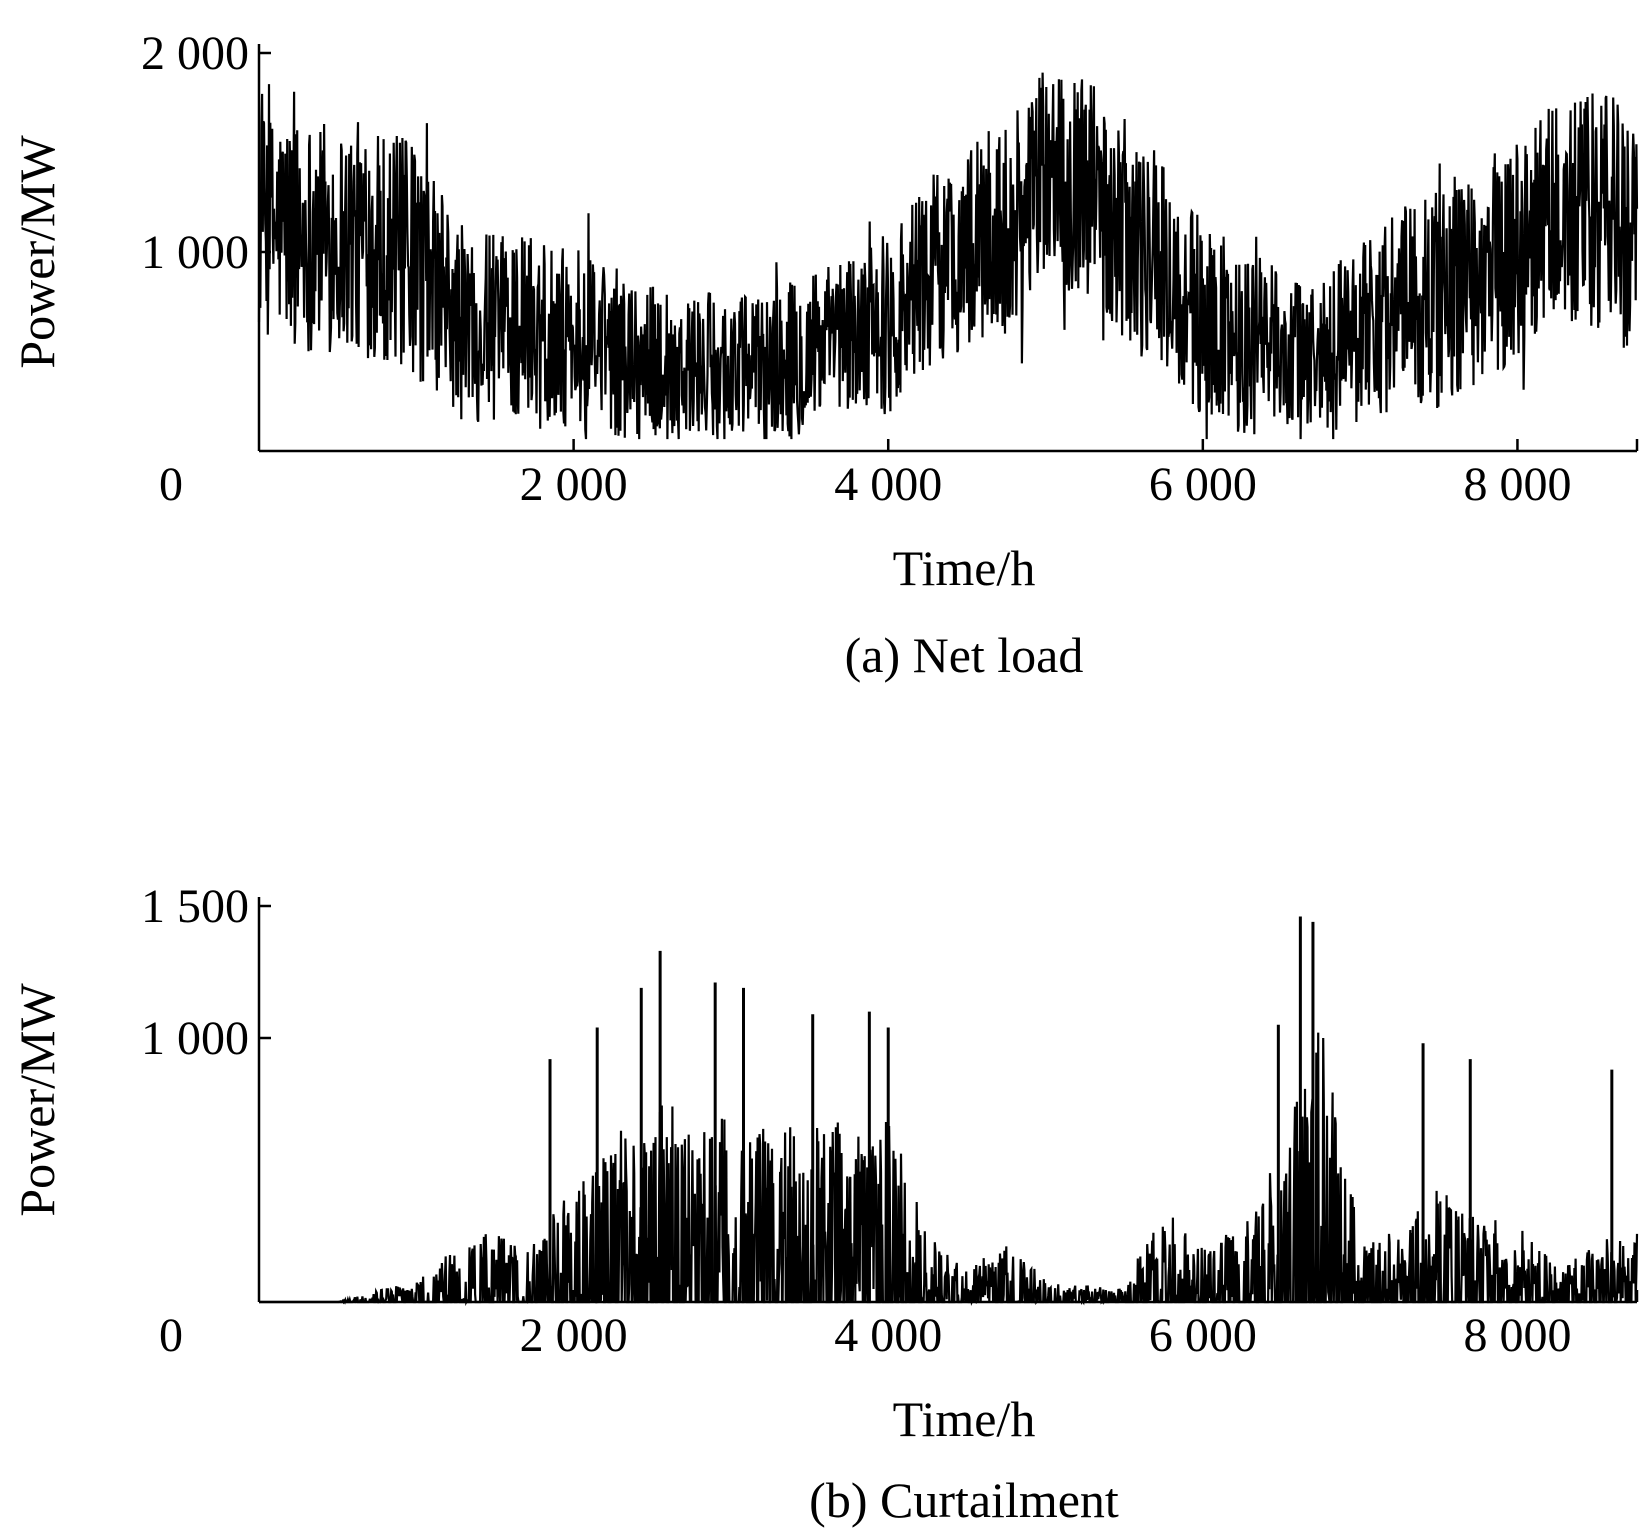 The width and height of the screenshot is (1652, 1534). I want to click on net-load-x-axis-title: Time/h, so click(964, 568).